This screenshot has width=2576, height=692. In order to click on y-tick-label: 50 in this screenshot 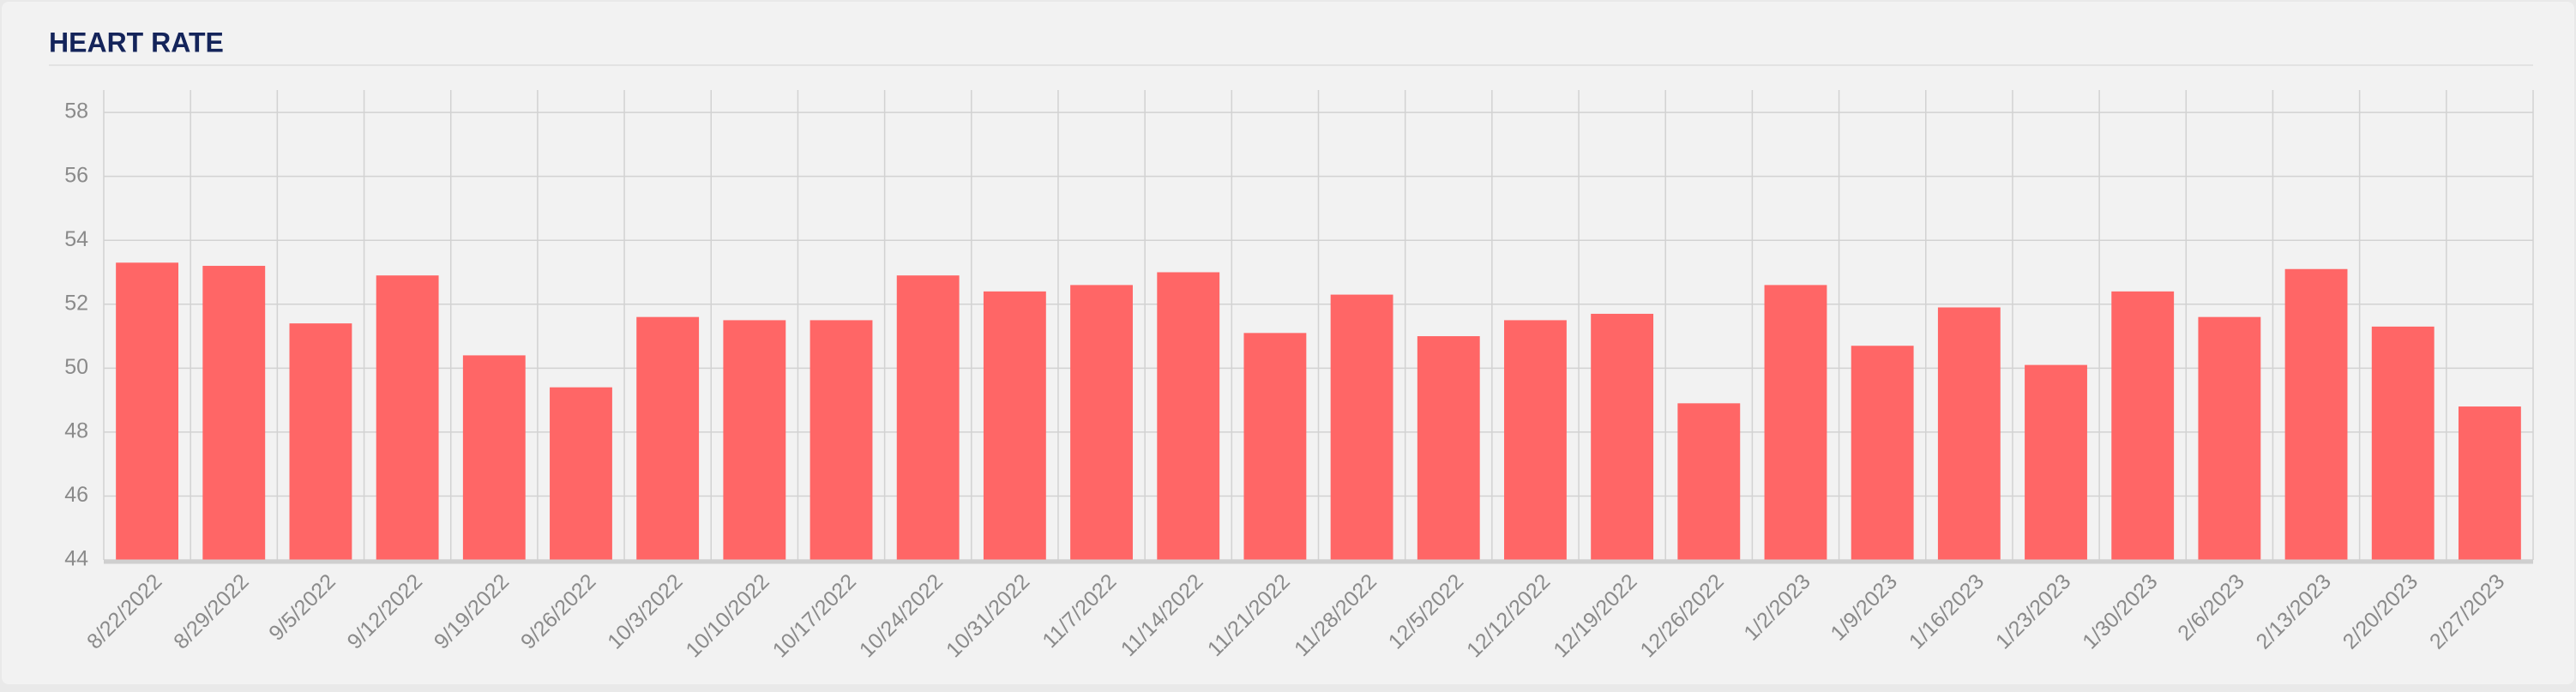, I will do `click(76, 367)`.